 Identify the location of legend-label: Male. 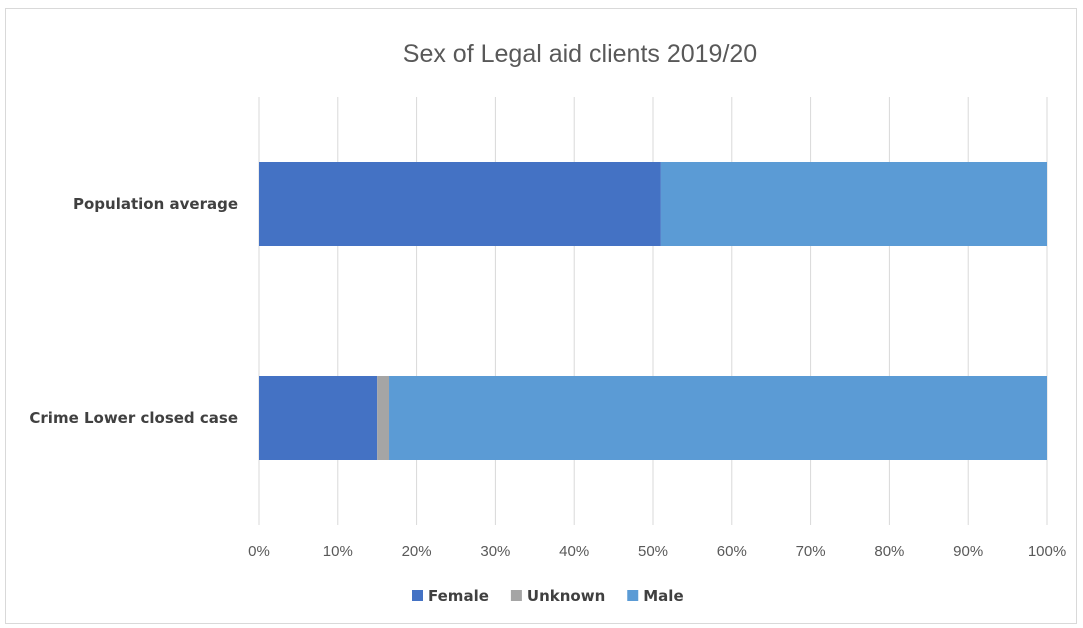
(663, 596).